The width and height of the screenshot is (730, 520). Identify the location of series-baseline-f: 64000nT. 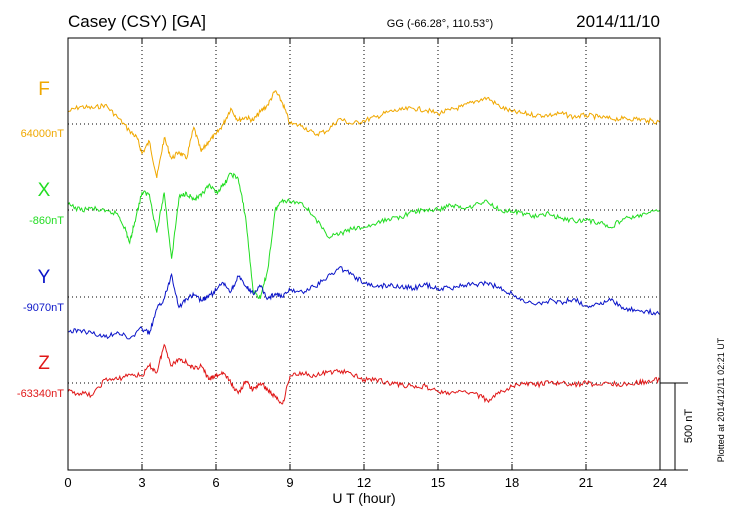
(43, 134).